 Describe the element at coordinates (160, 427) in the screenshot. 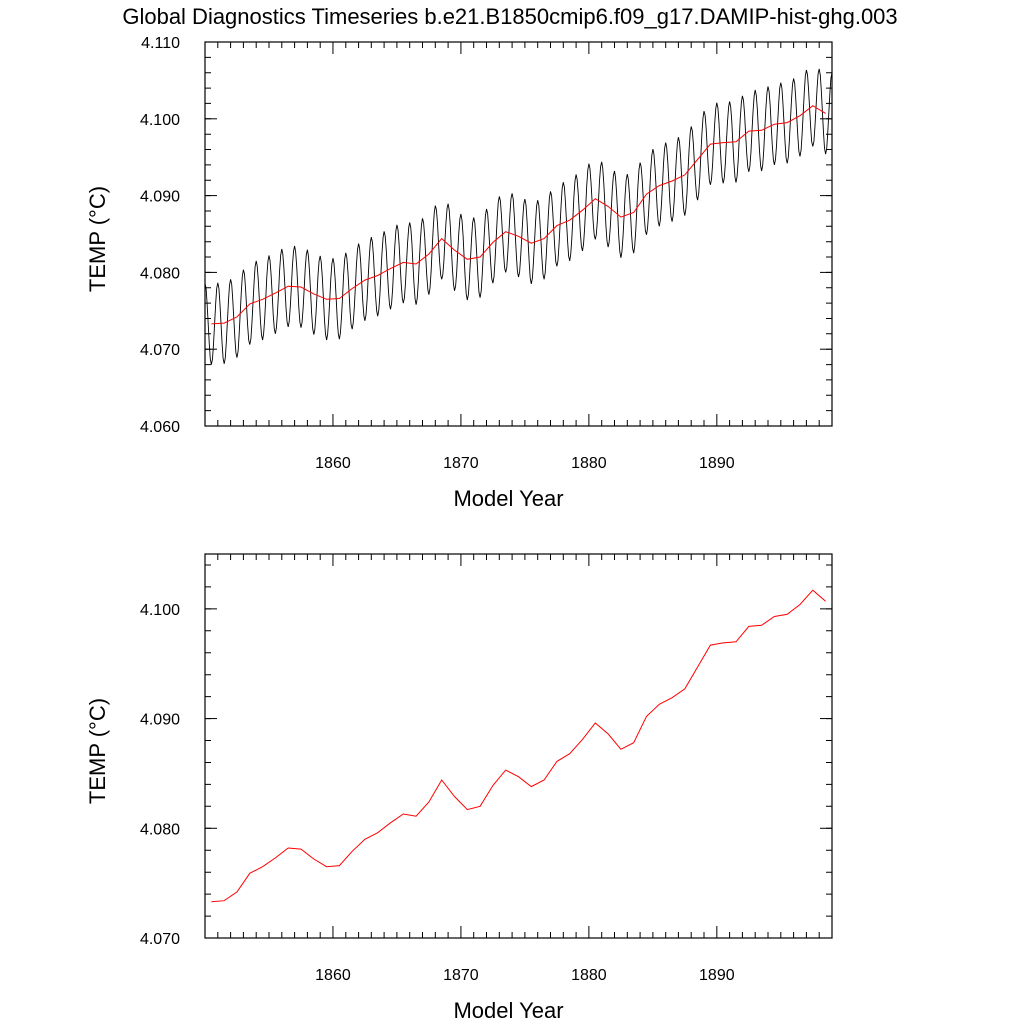

I see `y-tick-label: 4.060` at that location.